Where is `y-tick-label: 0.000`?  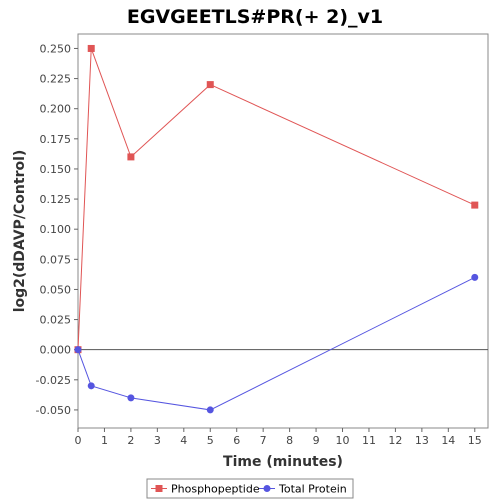 y-tick-label: 0.000 is located at coordinates (56, 350).